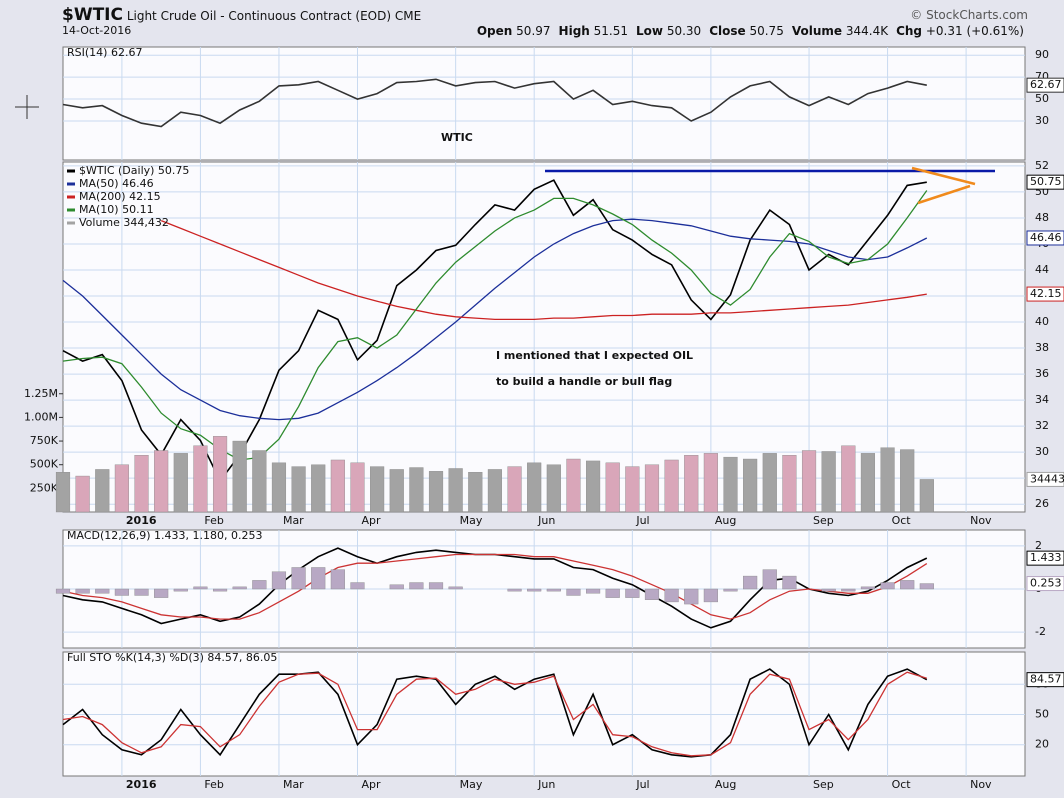 This screenshot has height=798, width=1064. Describe the element at coordinates (1046, 84) in the screenshot. I see `value-tag: 62.67` at that location.